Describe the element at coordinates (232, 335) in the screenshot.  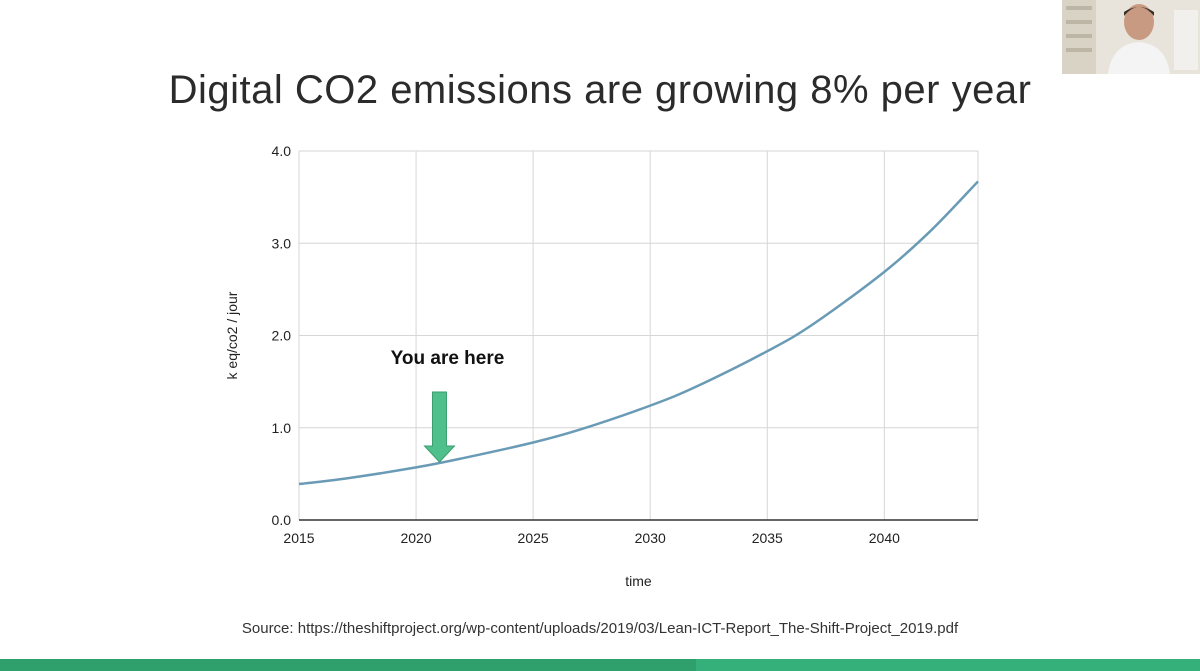
I see `y-axis-label: k eq/co2 / jour` at that location.